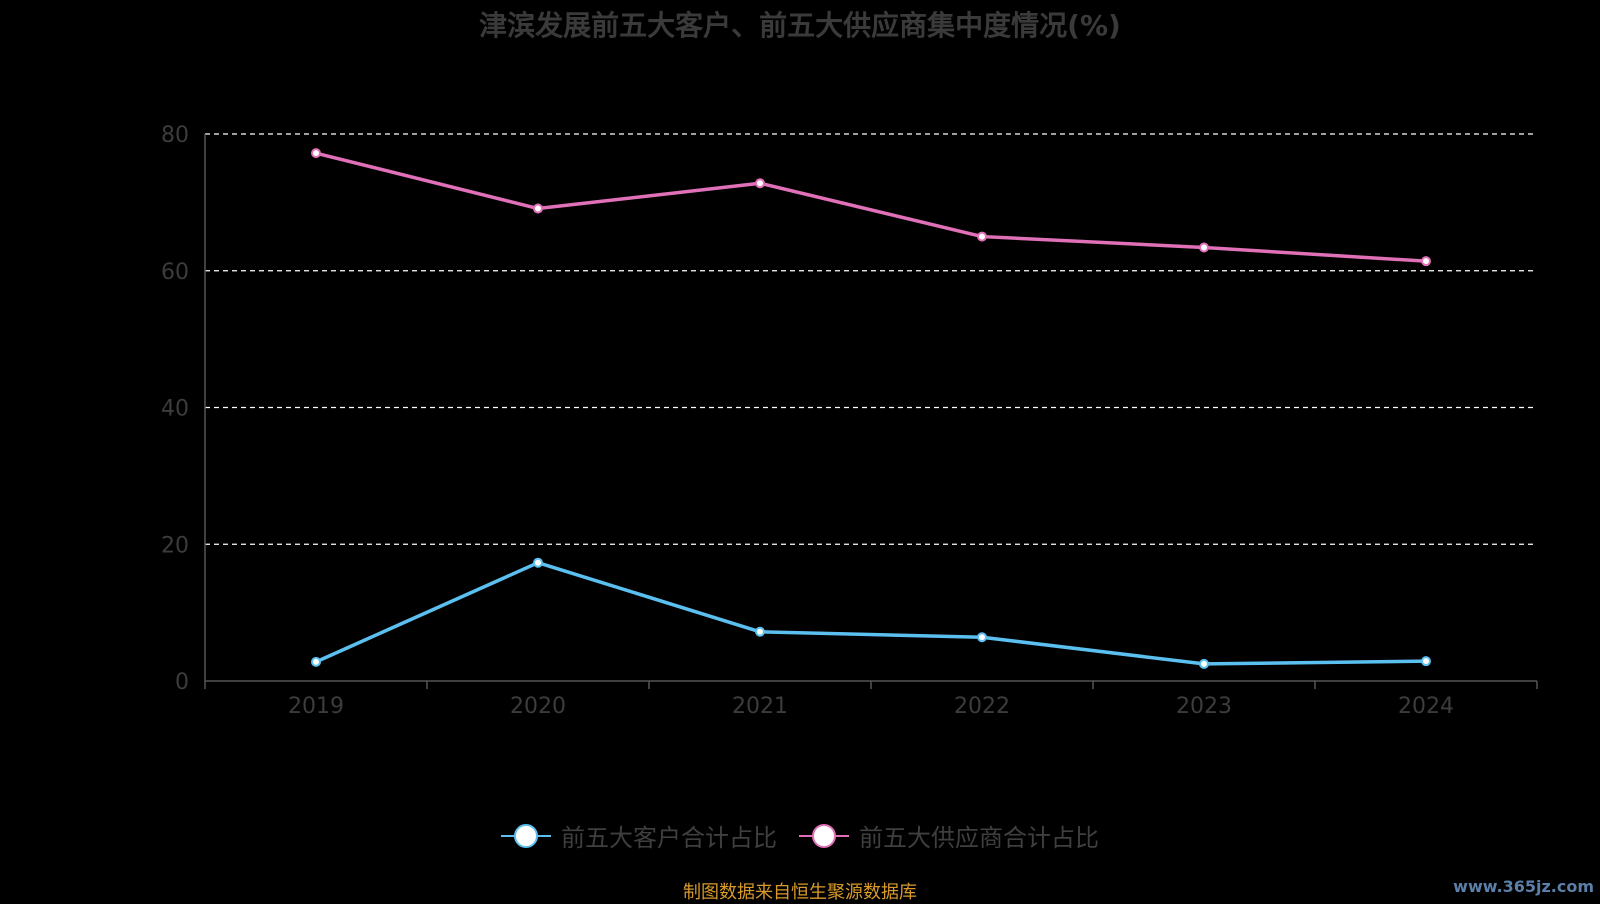  I want to click on legend-item-suppliers: 前五大供应商合计占比, so click(949, 835).